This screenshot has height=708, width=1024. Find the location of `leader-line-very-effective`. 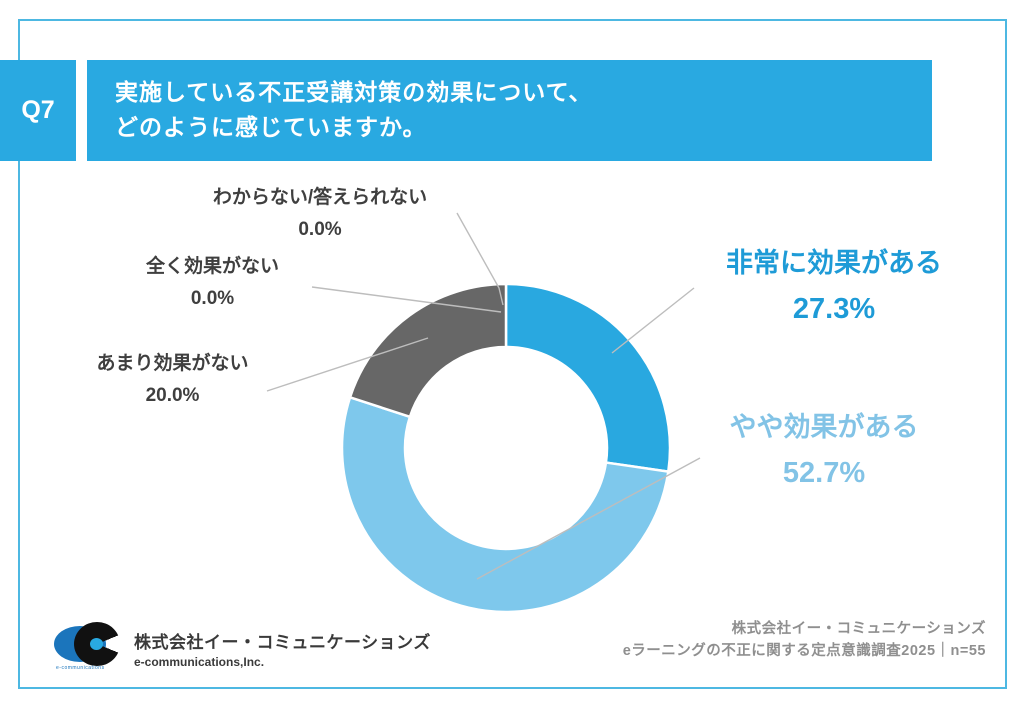

leader-line-very-effective is located at coordinates (653, 320).